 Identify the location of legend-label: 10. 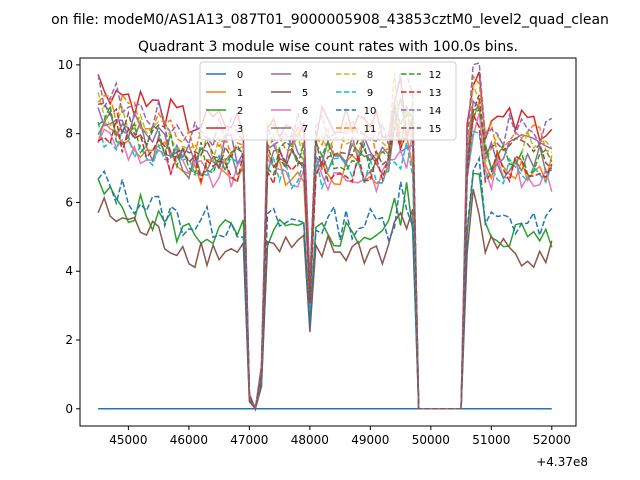
(370, 111).